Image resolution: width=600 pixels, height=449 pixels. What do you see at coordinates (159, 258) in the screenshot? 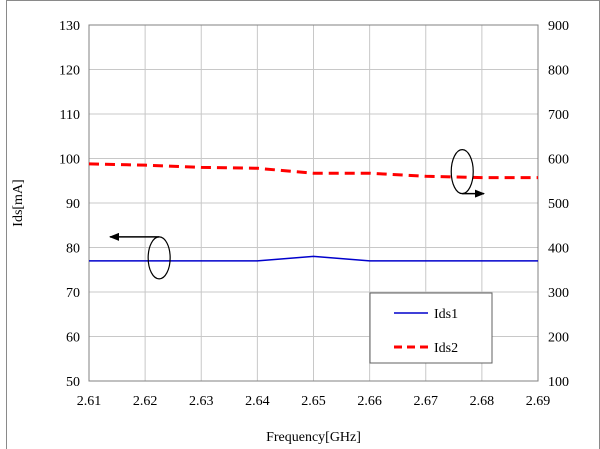
I see `ids1-ellipse` at bounding box center [159, 258].